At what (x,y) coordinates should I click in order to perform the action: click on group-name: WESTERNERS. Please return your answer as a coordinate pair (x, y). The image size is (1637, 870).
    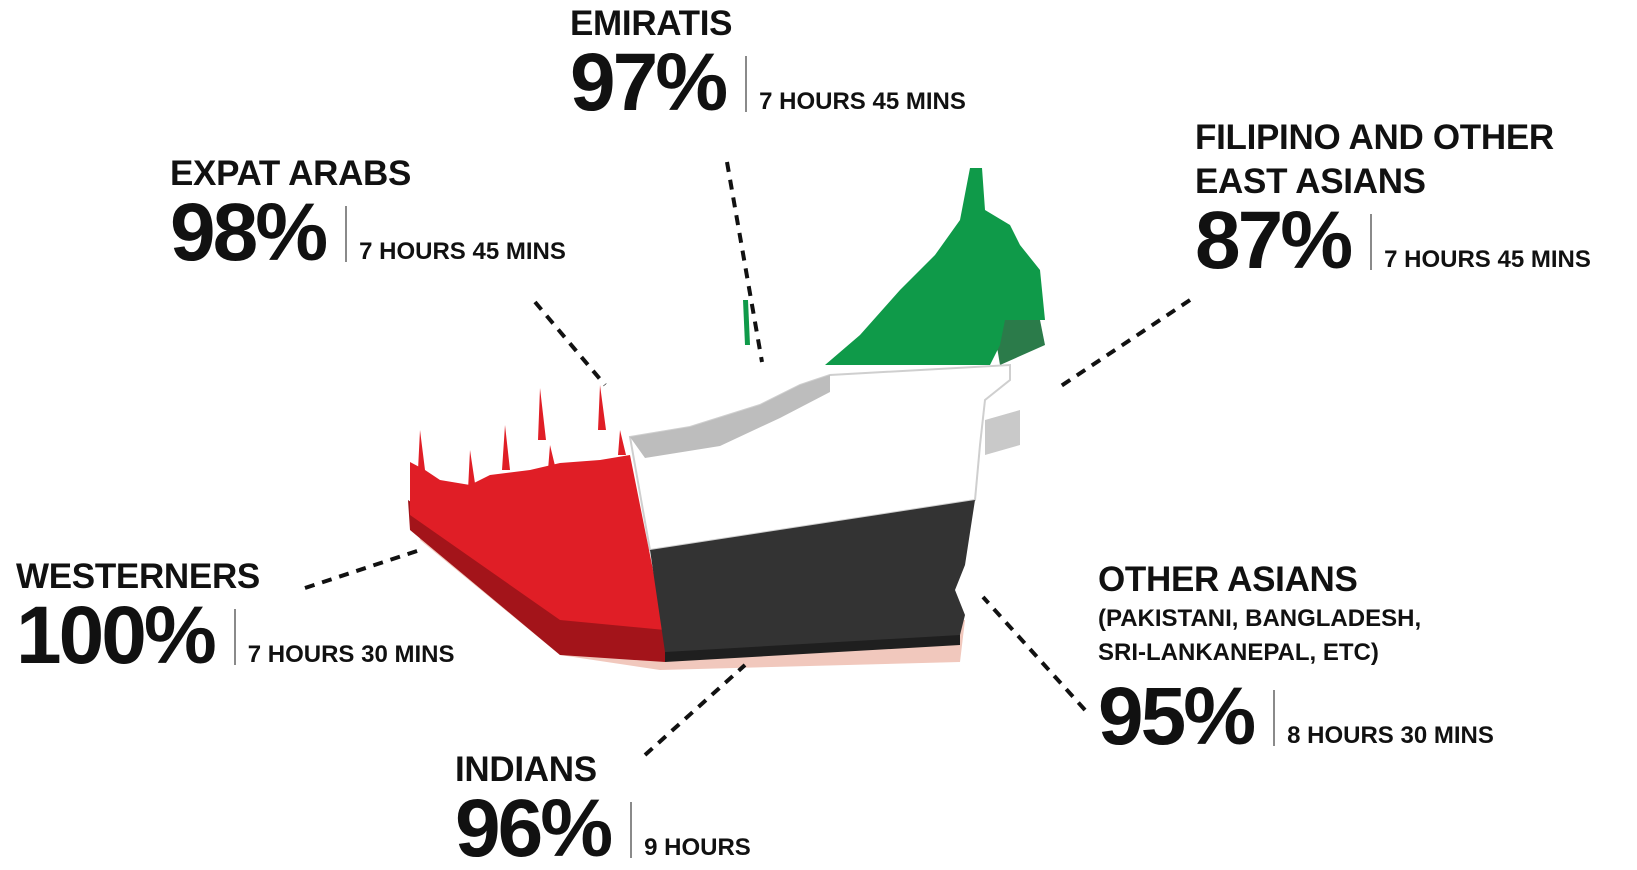
    Looking at the image, I should click on (138, 576).